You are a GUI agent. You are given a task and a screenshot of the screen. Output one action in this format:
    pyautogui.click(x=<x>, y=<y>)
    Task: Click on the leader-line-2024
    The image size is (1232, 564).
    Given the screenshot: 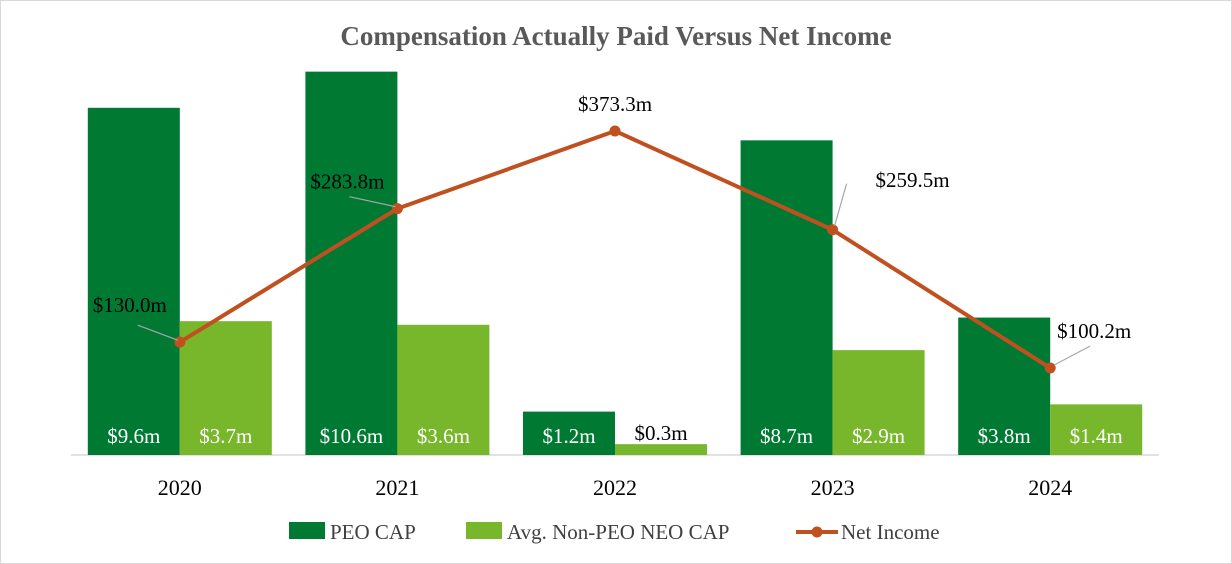 What is the action you would take?
    pyautogui.click(x=1072, y=355)
    